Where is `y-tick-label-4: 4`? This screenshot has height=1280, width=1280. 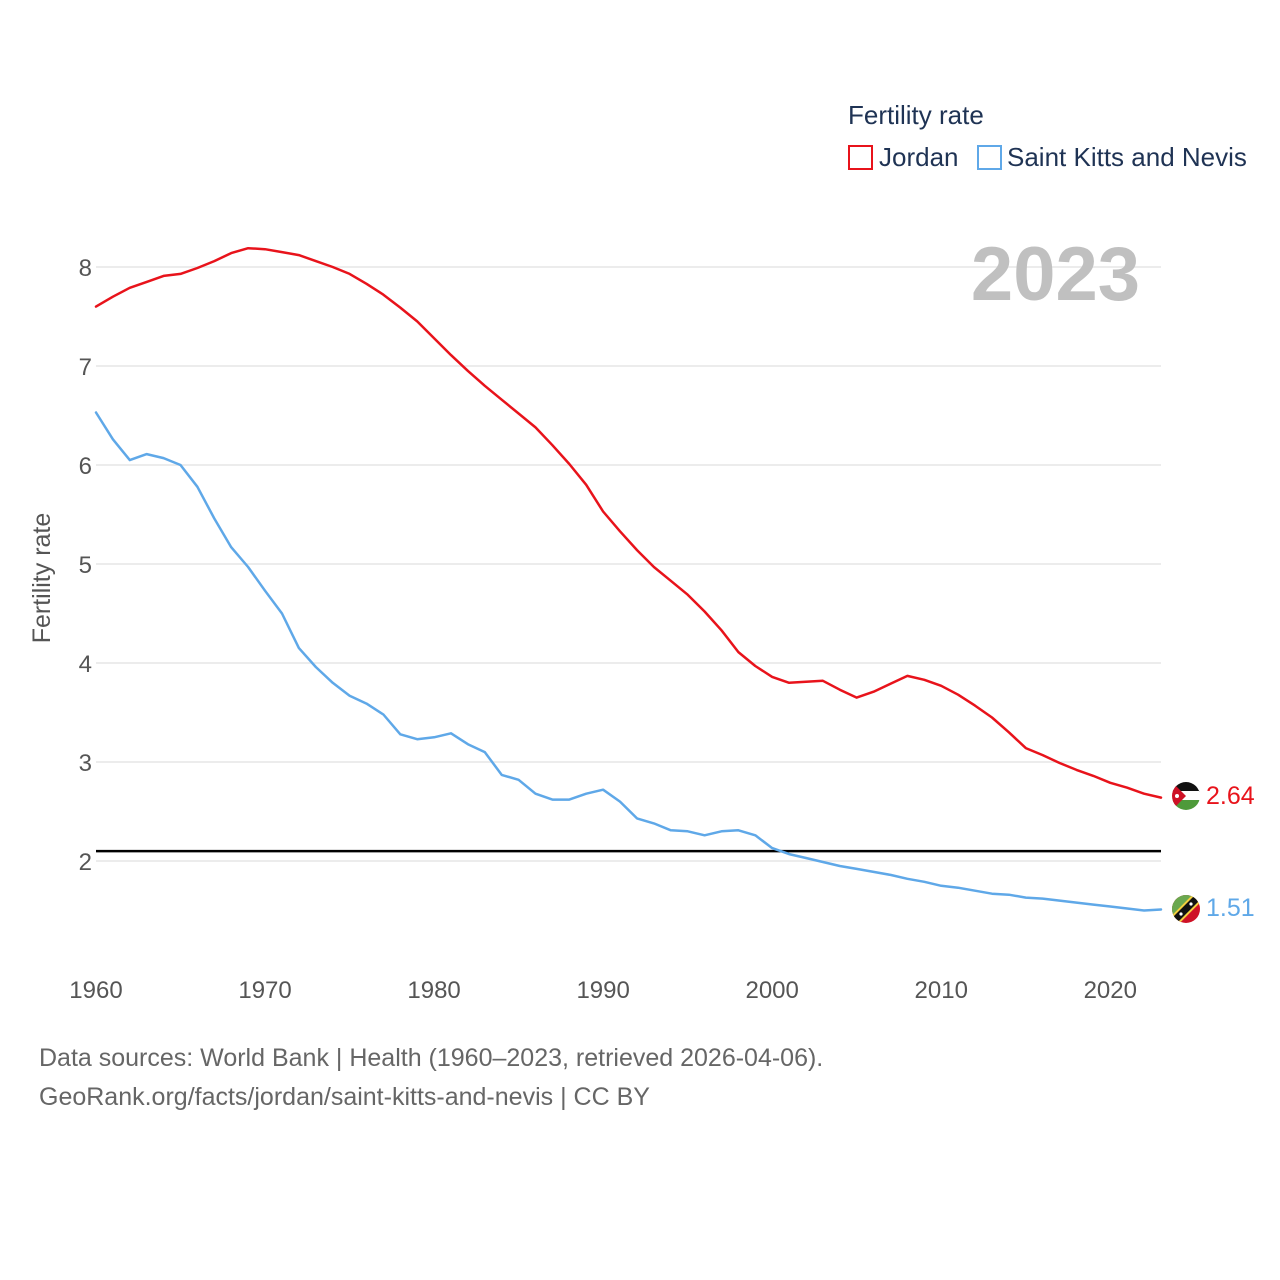
y-tick-label-4: 4 is located at coordinates (85, 664).